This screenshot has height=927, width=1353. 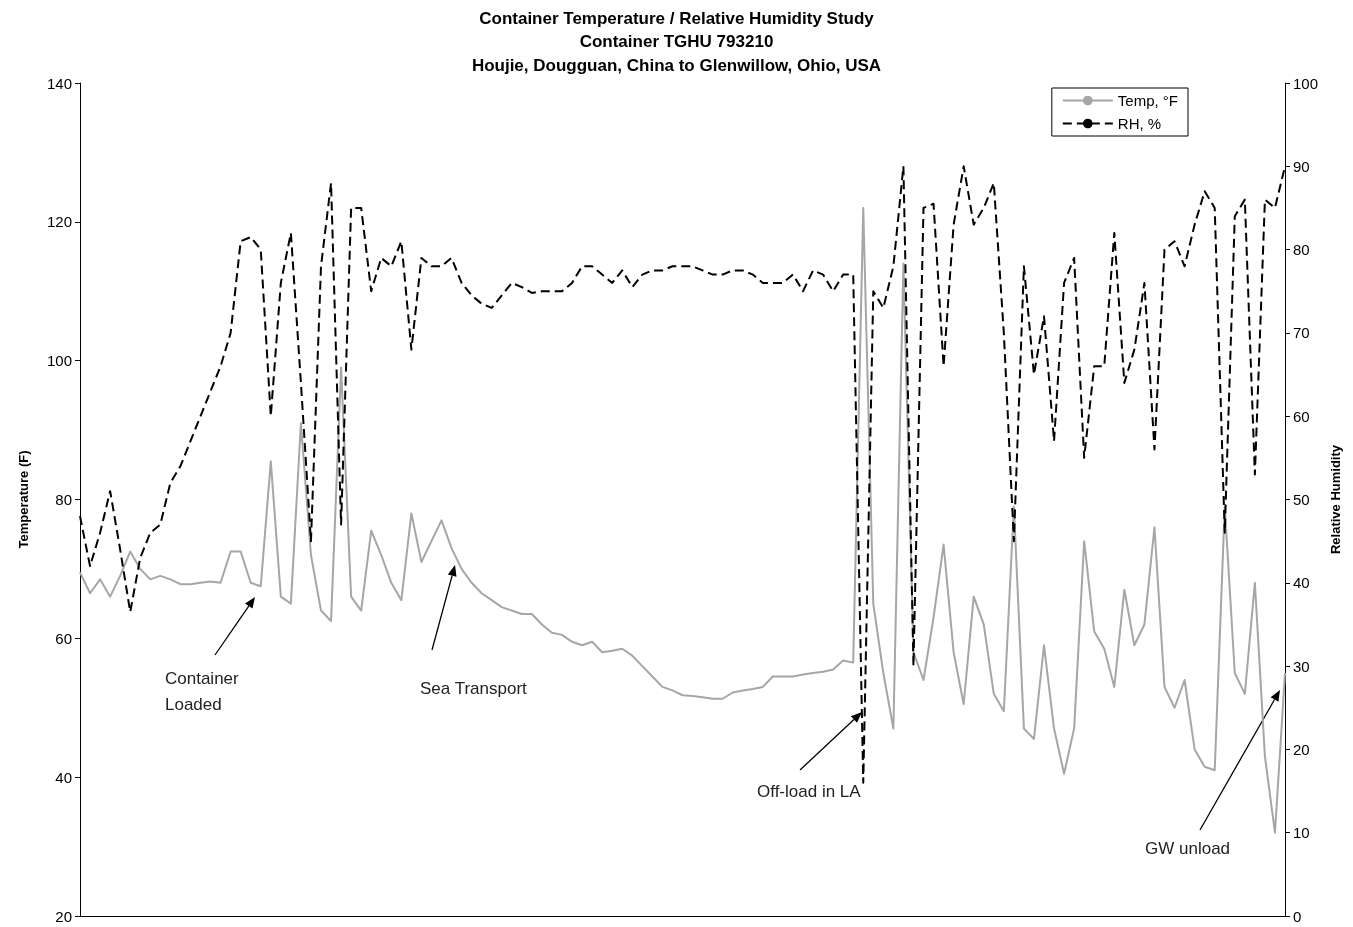 I want to click on legend-label: RH, %, so click(x=1139, y=123).